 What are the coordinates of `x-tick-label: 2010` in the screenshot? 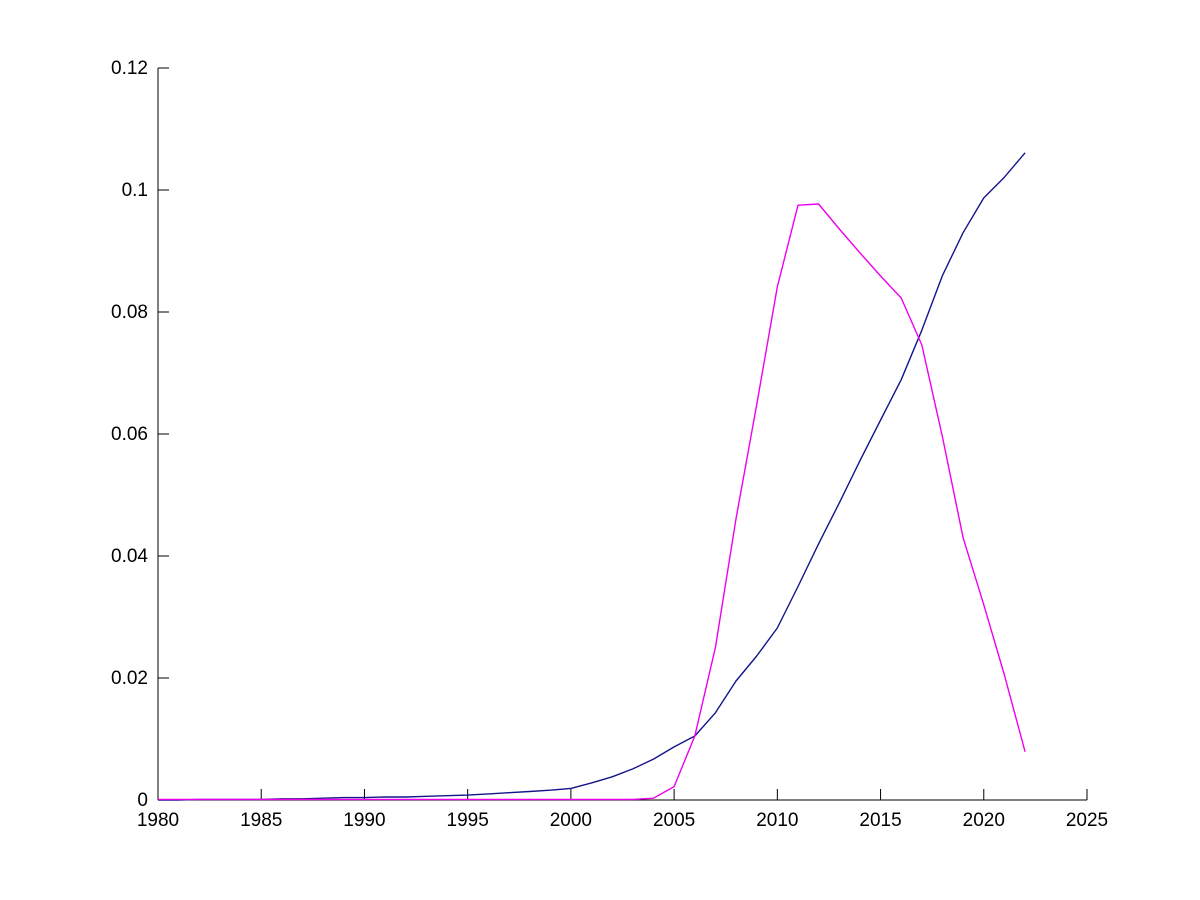 It's located at (777, 820).